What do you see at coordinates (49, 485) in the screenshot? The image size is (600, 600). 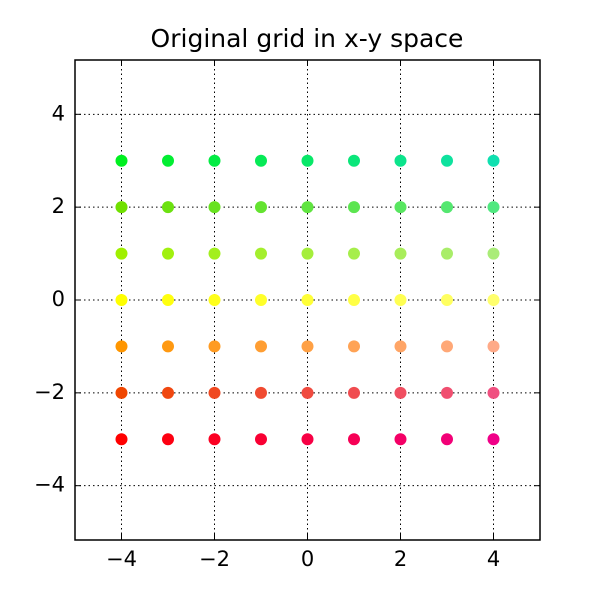 I see `y-tick-label: −4` at bounding box center [49, 485].